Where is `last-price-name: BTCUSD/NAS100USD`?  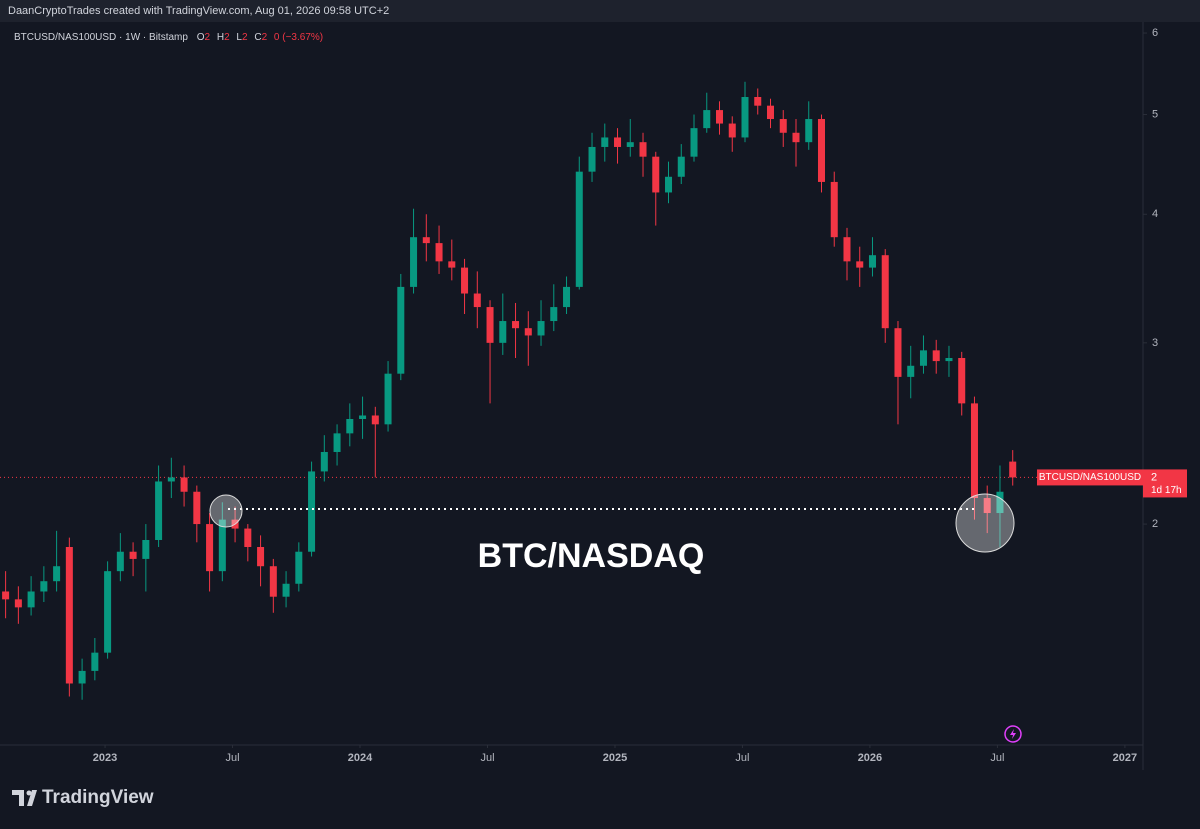
last-price-name: BTCUSD/NAS100USD is located at coordinates (1090, 477).